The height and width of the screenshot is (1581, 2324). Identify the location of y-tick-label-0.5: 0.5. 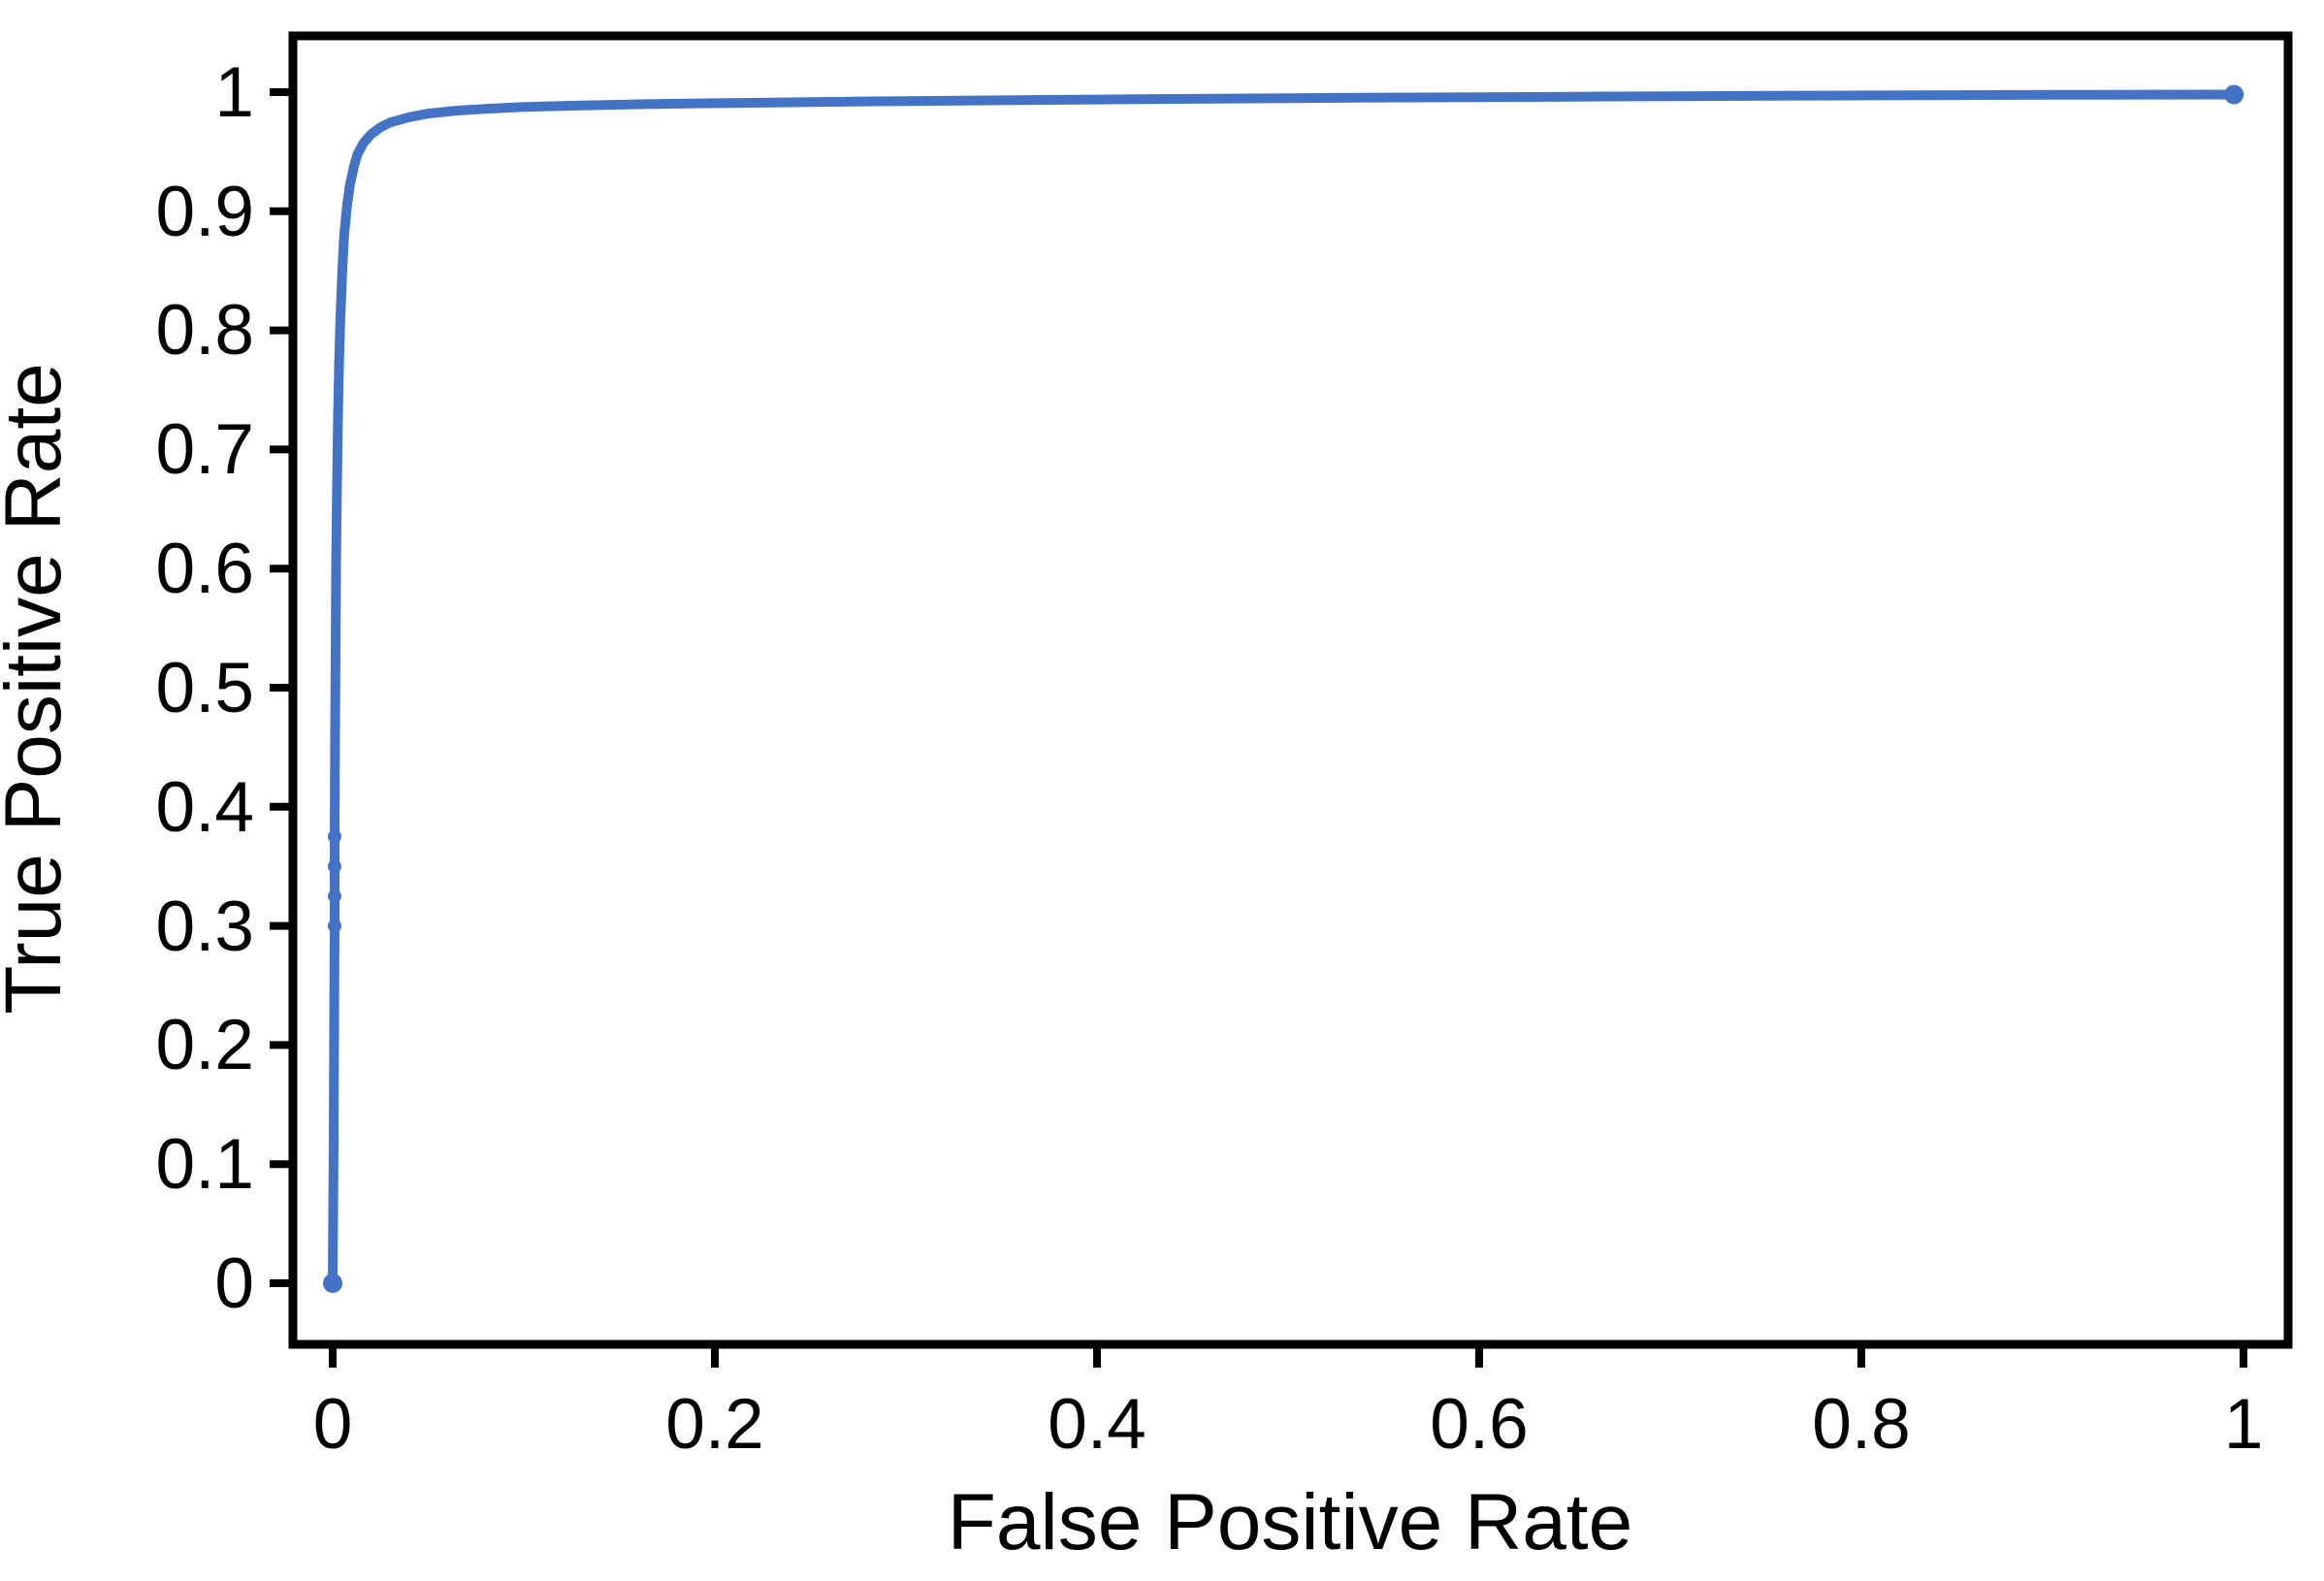
(205, 688).